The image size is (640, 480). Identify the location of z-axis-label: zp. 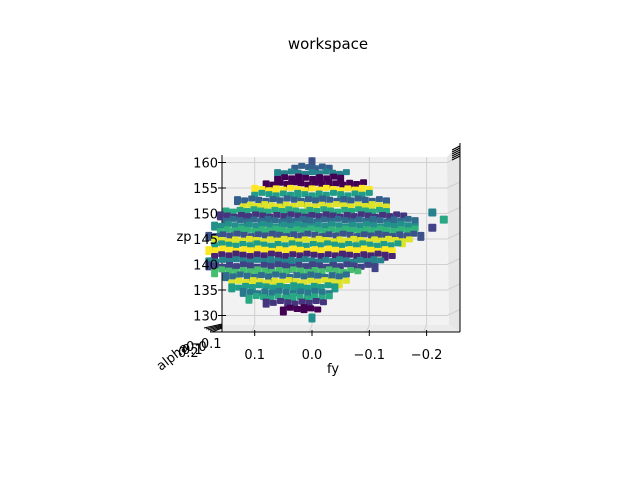
(183, 237).